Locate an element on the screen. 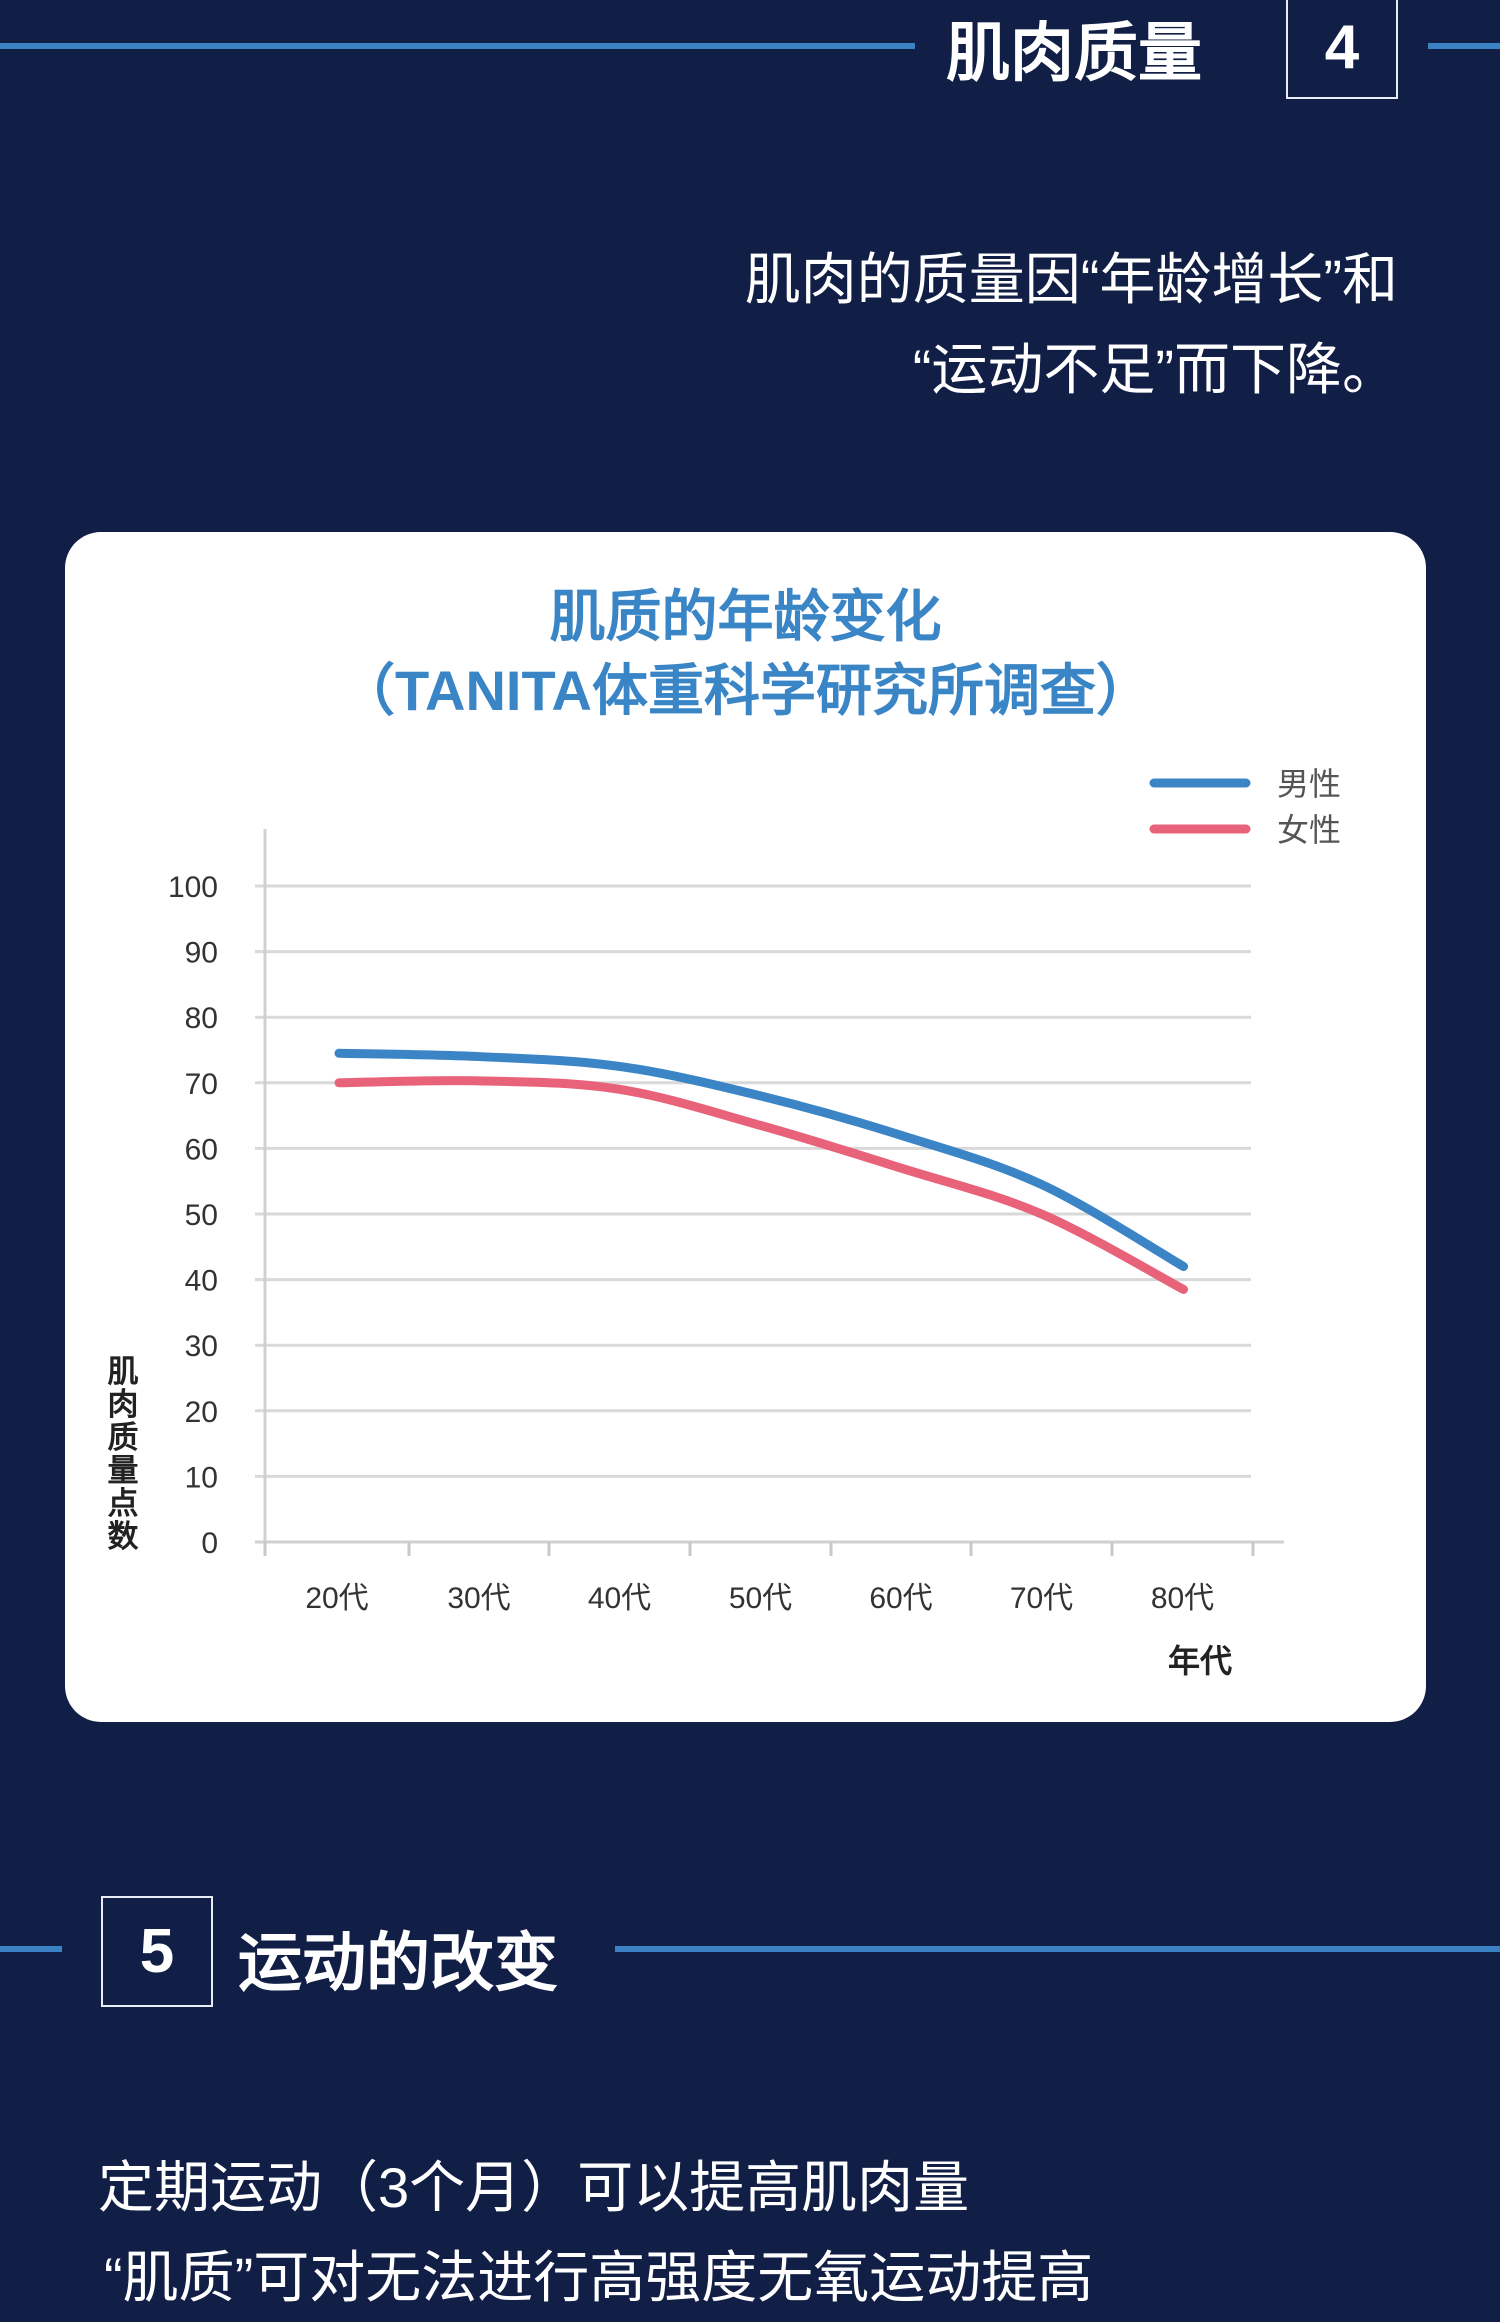 The image size is (1500, 2322). section5-divider-left is located at coordinates (31, 1949).